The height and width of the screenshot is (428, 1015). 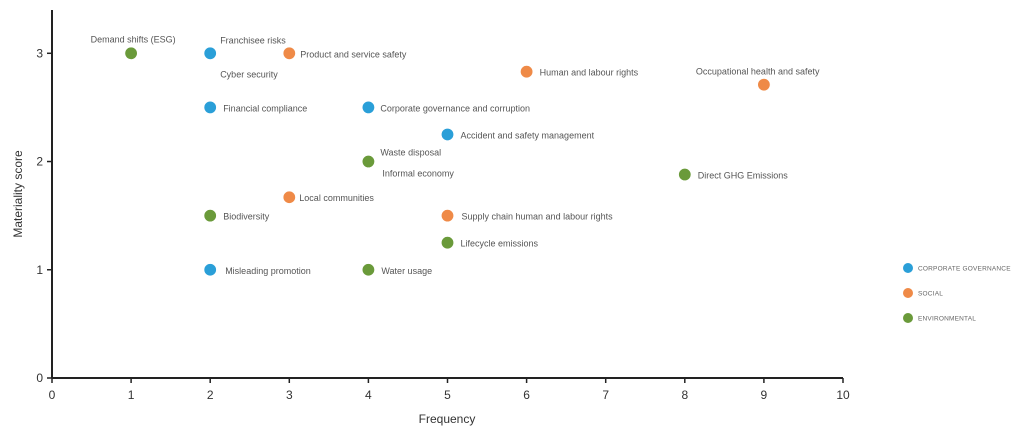 I want to click on y-tick-label: 0, so click(x=39, y=378).